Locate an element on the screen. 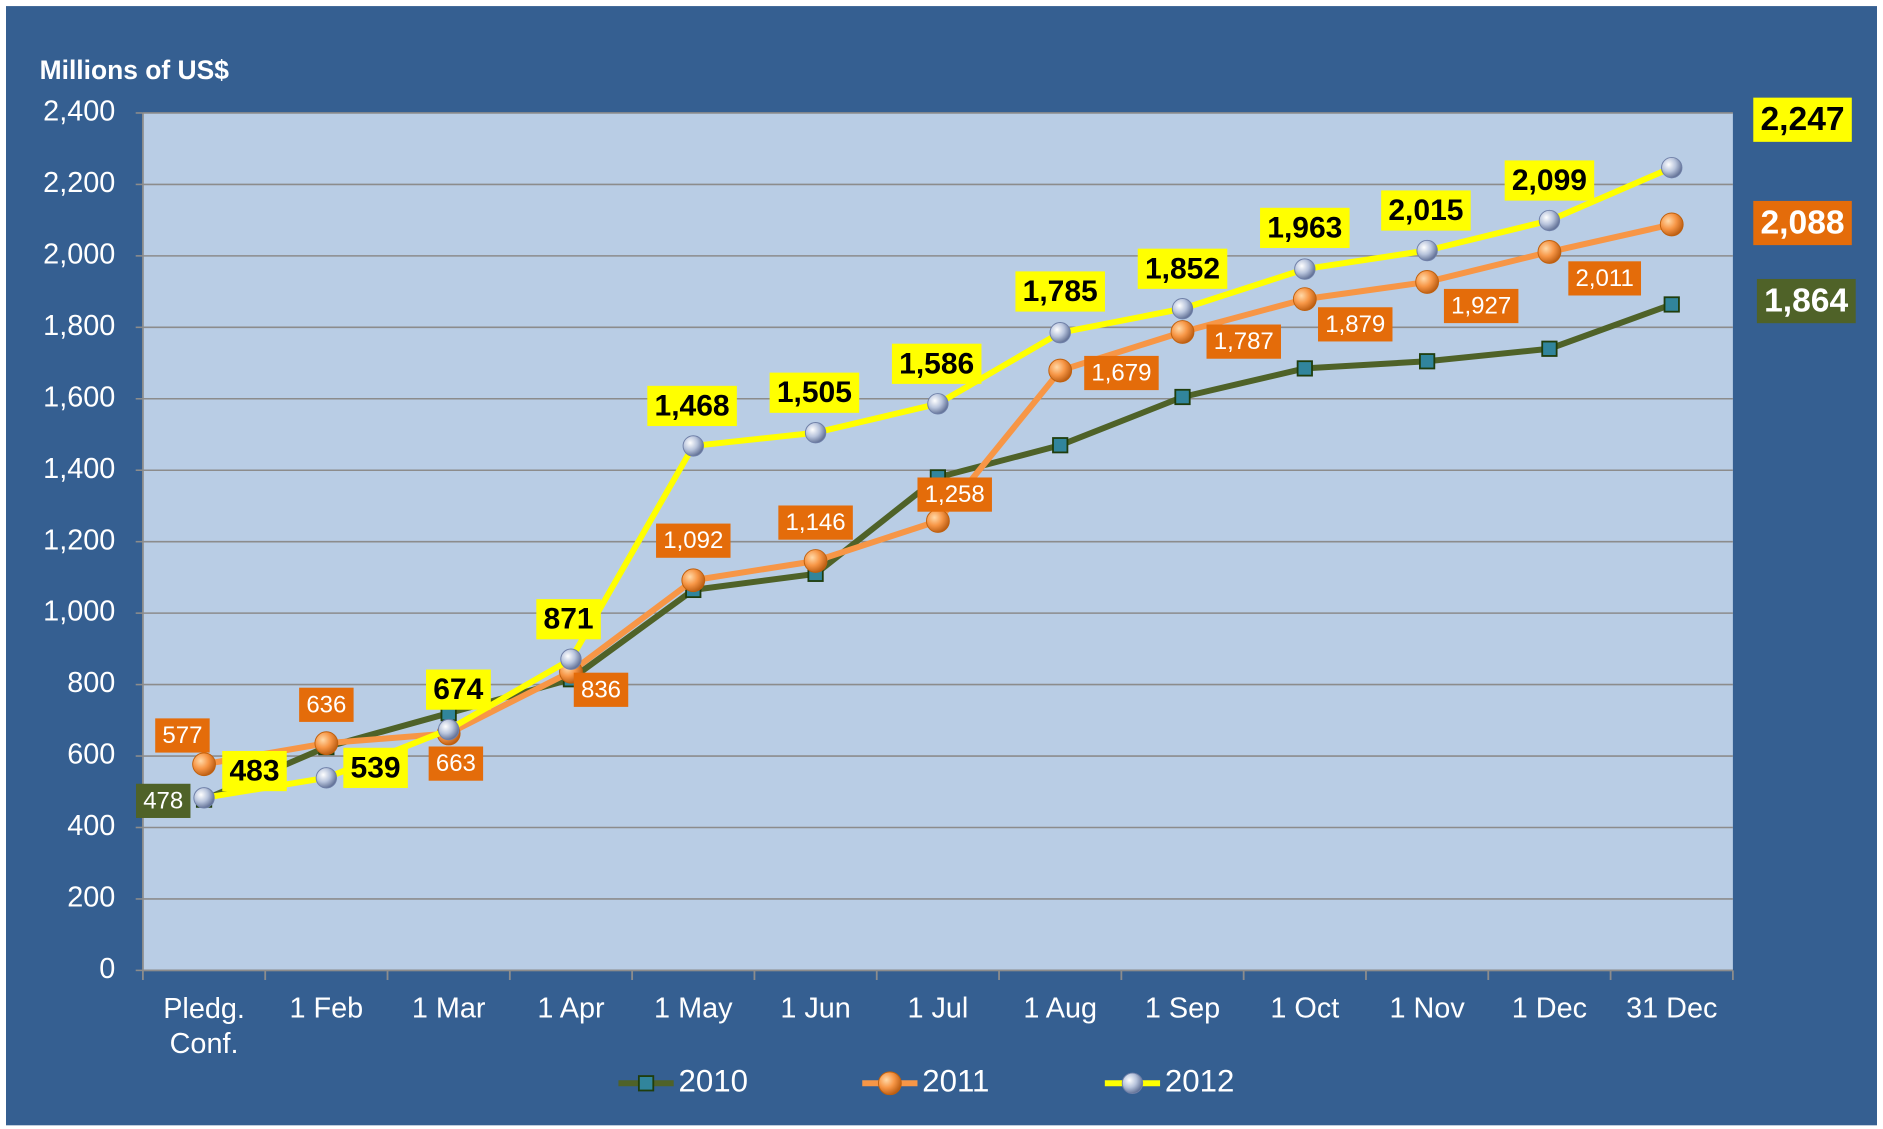 The image size is (1883, 1129). data-label-text: 1,879 is located at coordinates (1355, 324).